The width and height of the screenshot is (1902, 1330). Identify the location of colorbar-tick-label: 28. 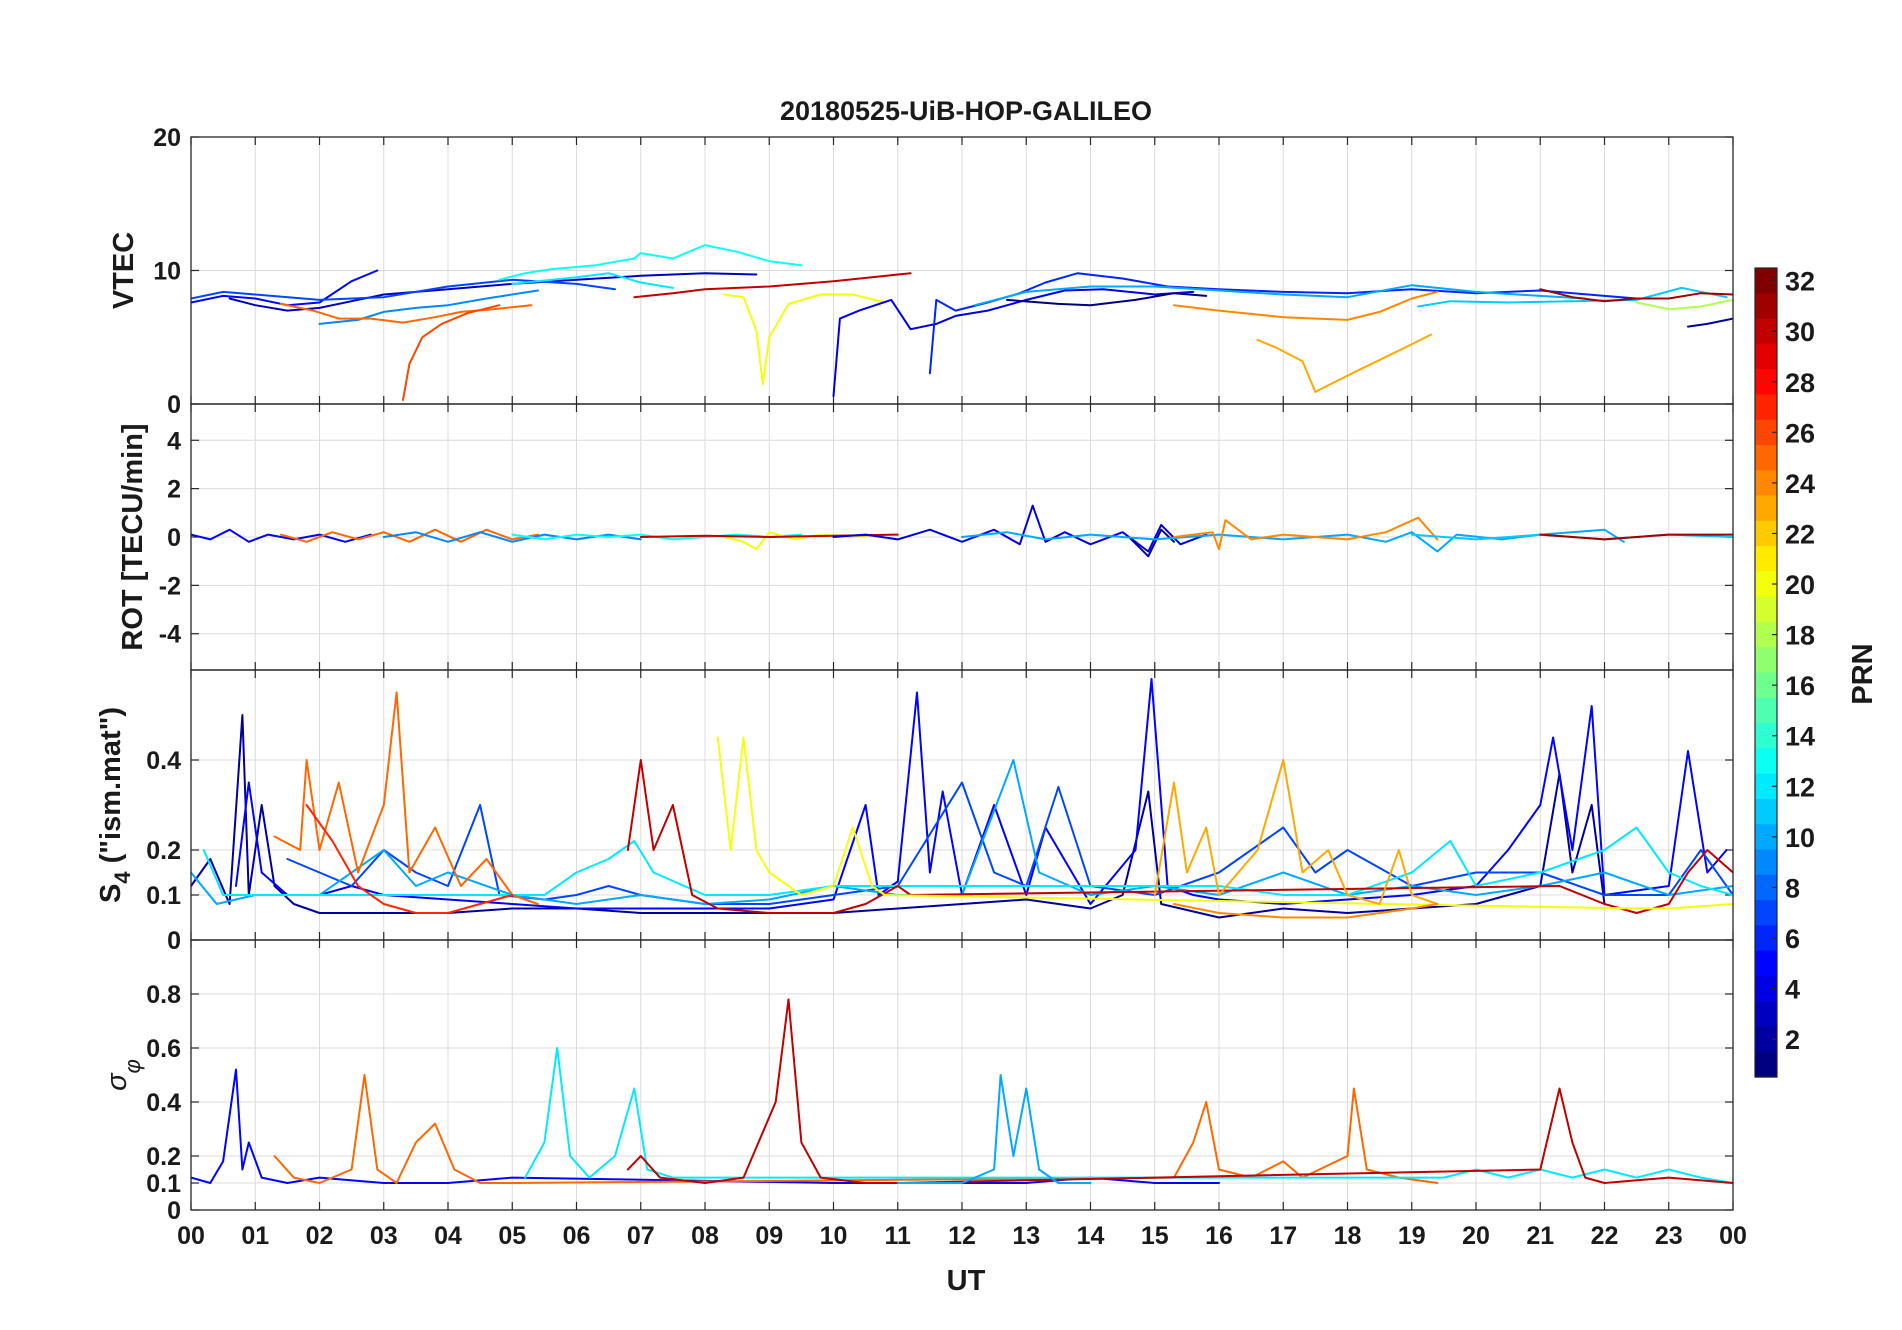
(1800, 383).